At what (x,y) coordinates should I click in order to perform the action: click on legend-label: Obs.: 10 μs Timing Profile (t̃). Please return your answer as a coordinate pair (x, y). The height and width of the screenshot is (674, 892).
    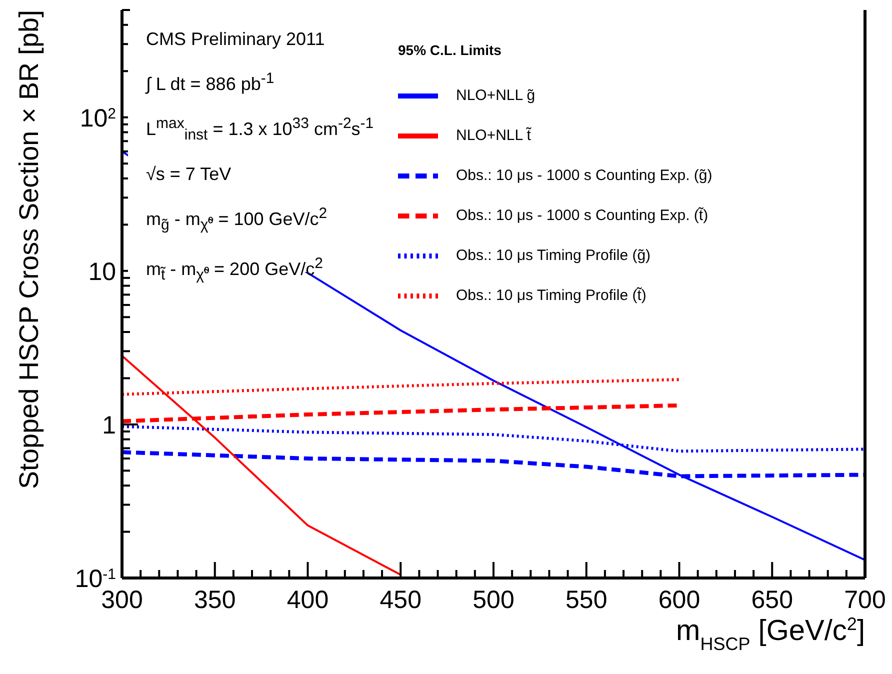
    Looking at the image, I should click on (551, 295).